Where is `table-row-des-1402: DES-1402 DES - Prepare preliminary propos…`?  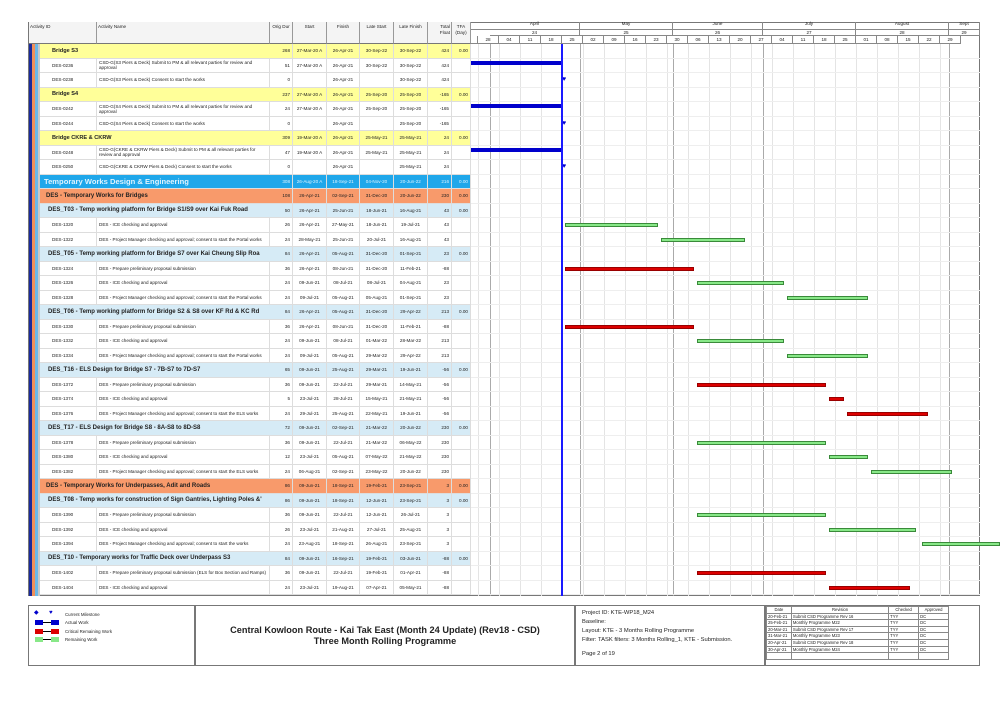
table-row-des-1402: DES-1402 DES - Prepare preliminary propos… is located at coordinates (255, 573).